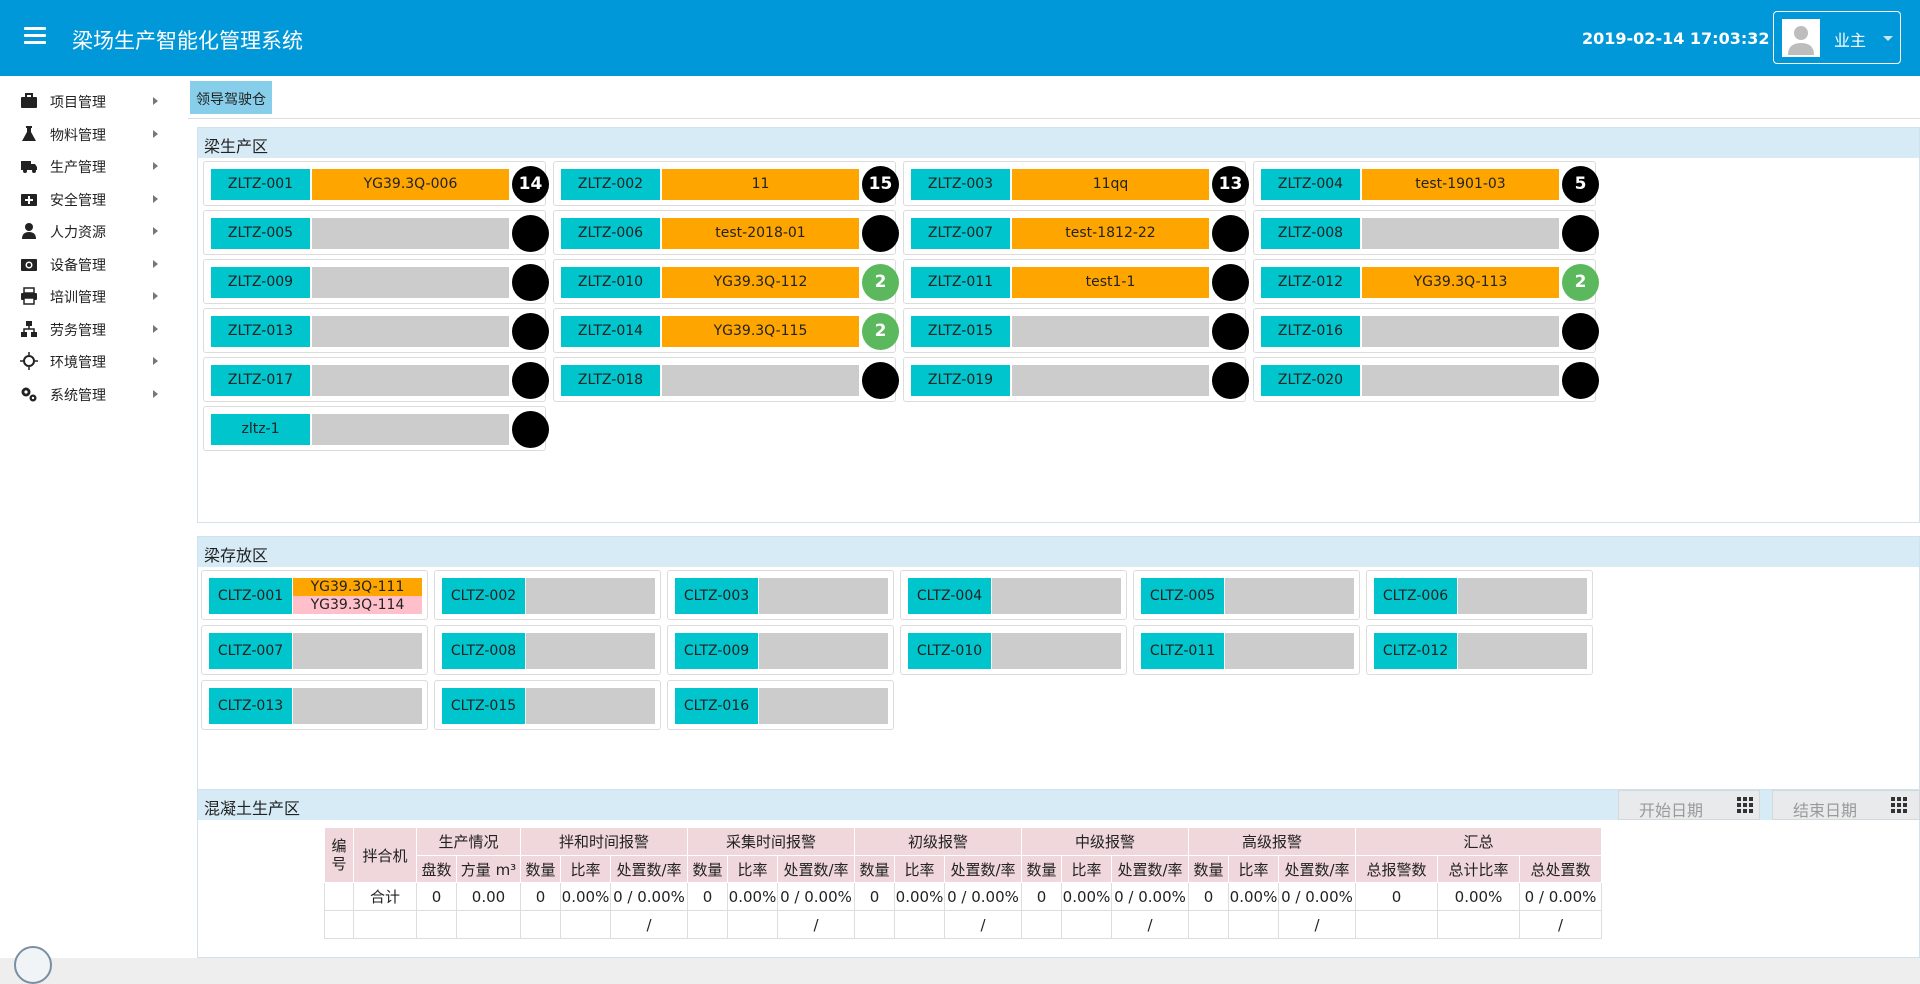  I want to click on beam-status-bar: YG39.3Q-115, so click(760, 331).